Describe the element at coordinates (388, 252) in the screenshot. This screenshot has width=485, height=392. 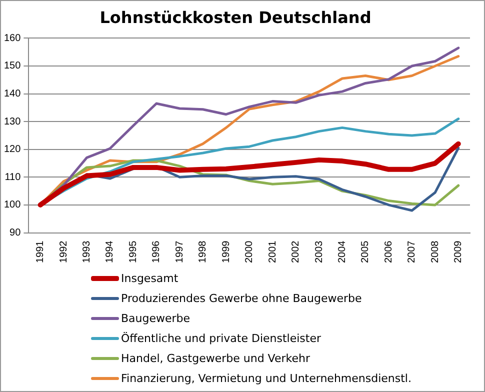
I see `x-tick-label: 2006` at that location.